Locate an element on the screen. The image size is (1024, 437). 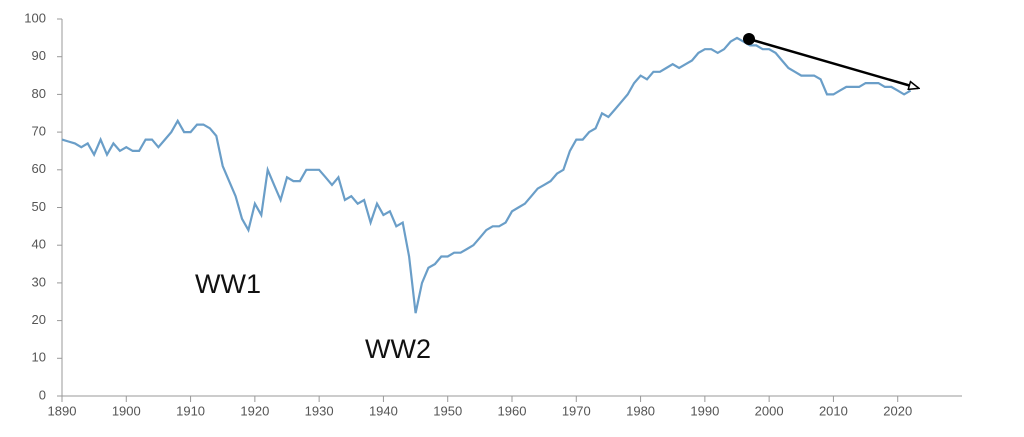
trend-arrow is located at coordinates (833, 62).